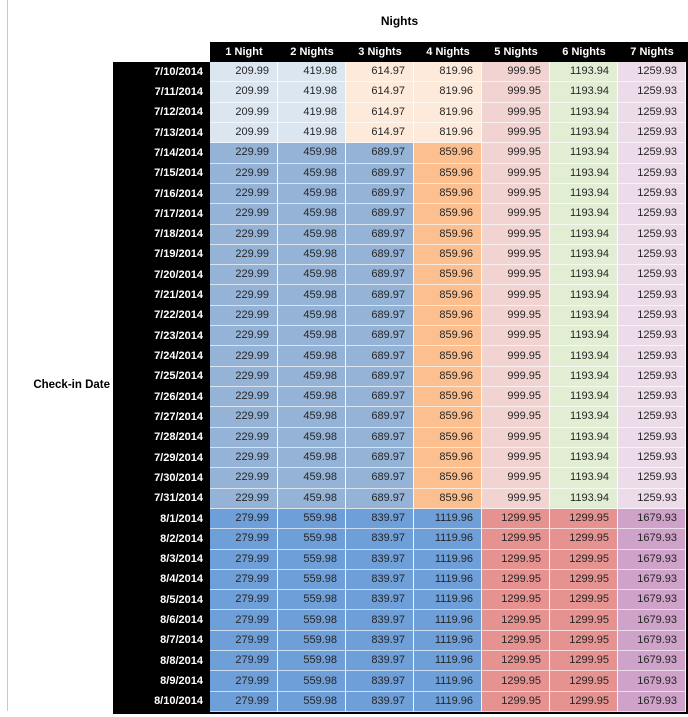 The width and height of the screenshot is (688, 717). Describe the element at coordinates (652, 52) in the screenshot. I see `column-header: 7 Nights` at that location.